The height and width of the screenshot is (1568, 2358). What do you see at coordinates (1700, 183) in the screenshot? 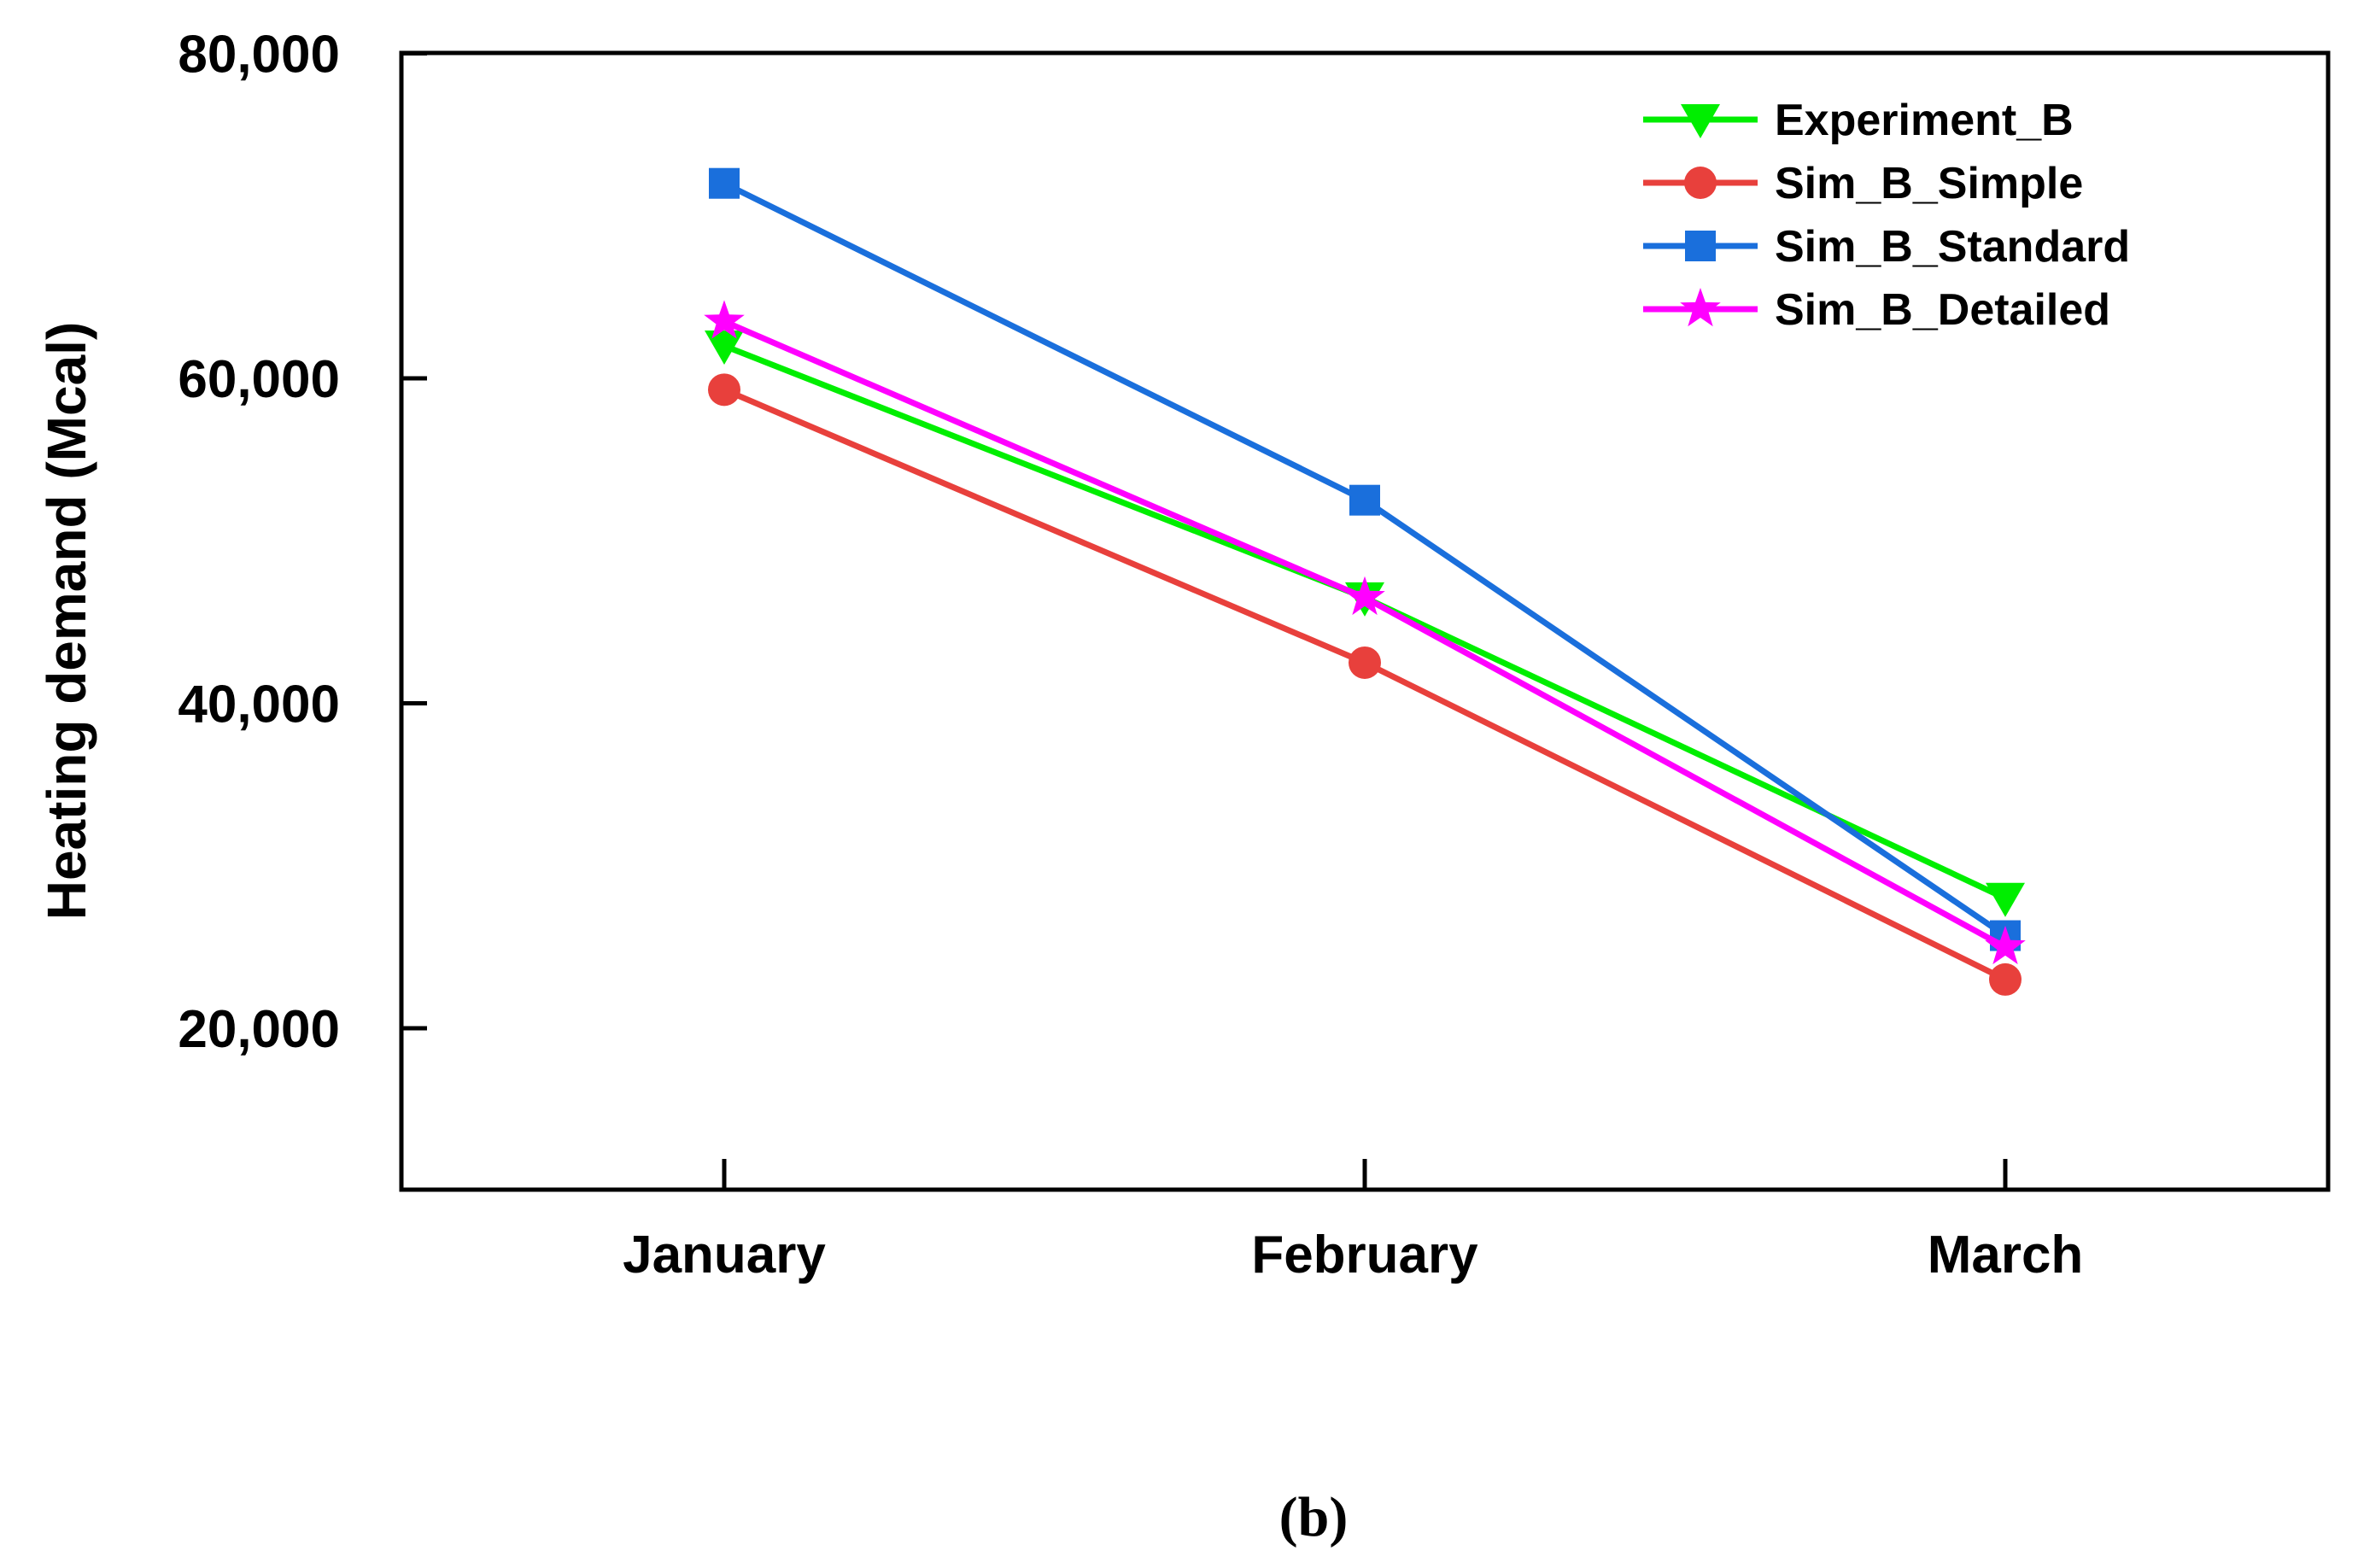
I see `legend-marker-sim-b-simple` at bounding box center [1700, 183].